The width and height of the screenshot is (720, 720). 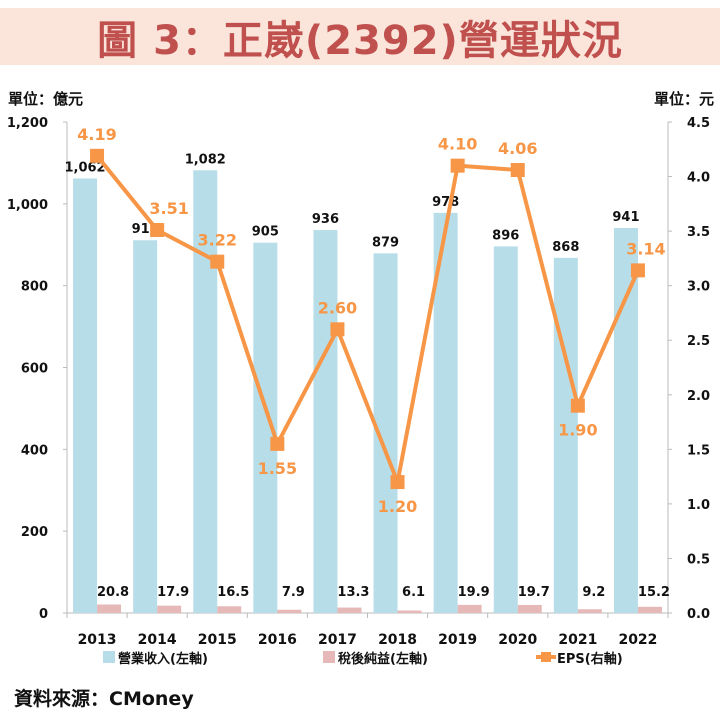 What do you see at coordinates (27, 123) in the screenshot?
I see `left-tick-label: 1,200` at bounding box center [27, 123].